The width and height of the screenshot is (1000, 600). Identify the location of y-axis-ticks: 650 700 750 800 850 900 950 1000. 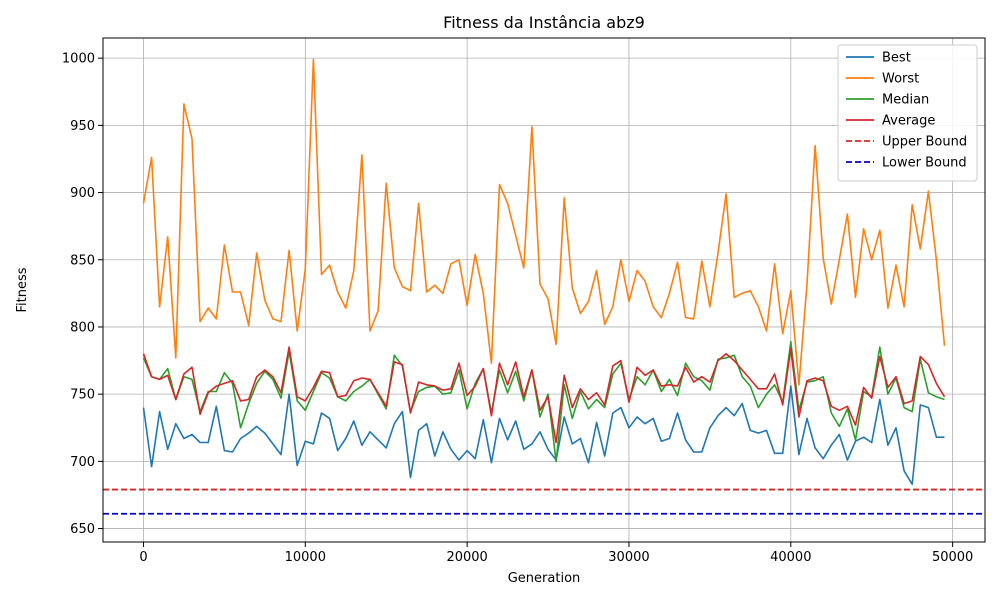
(82, 294).